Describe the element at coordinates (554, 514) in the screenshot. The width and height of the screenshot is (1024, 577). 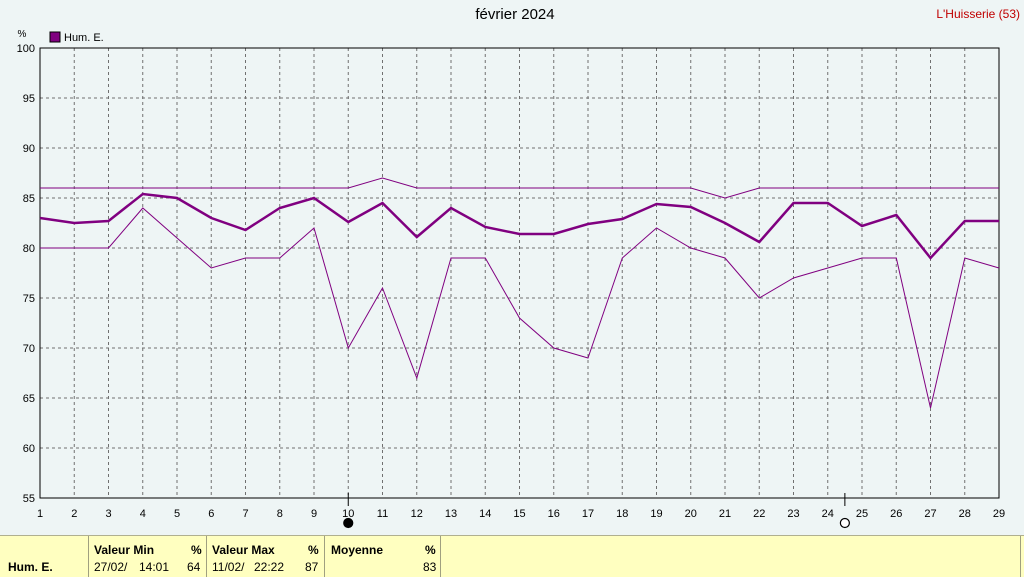
I see `x-tick-label: 16` at that location.